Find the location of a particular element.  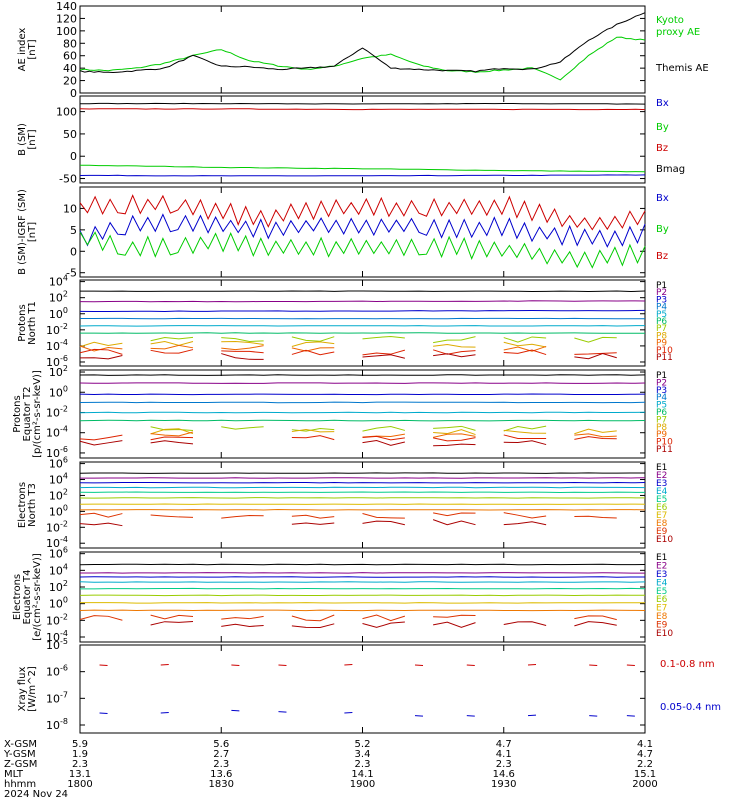

legend-entry: E3 is located at coordinates (661, 484).